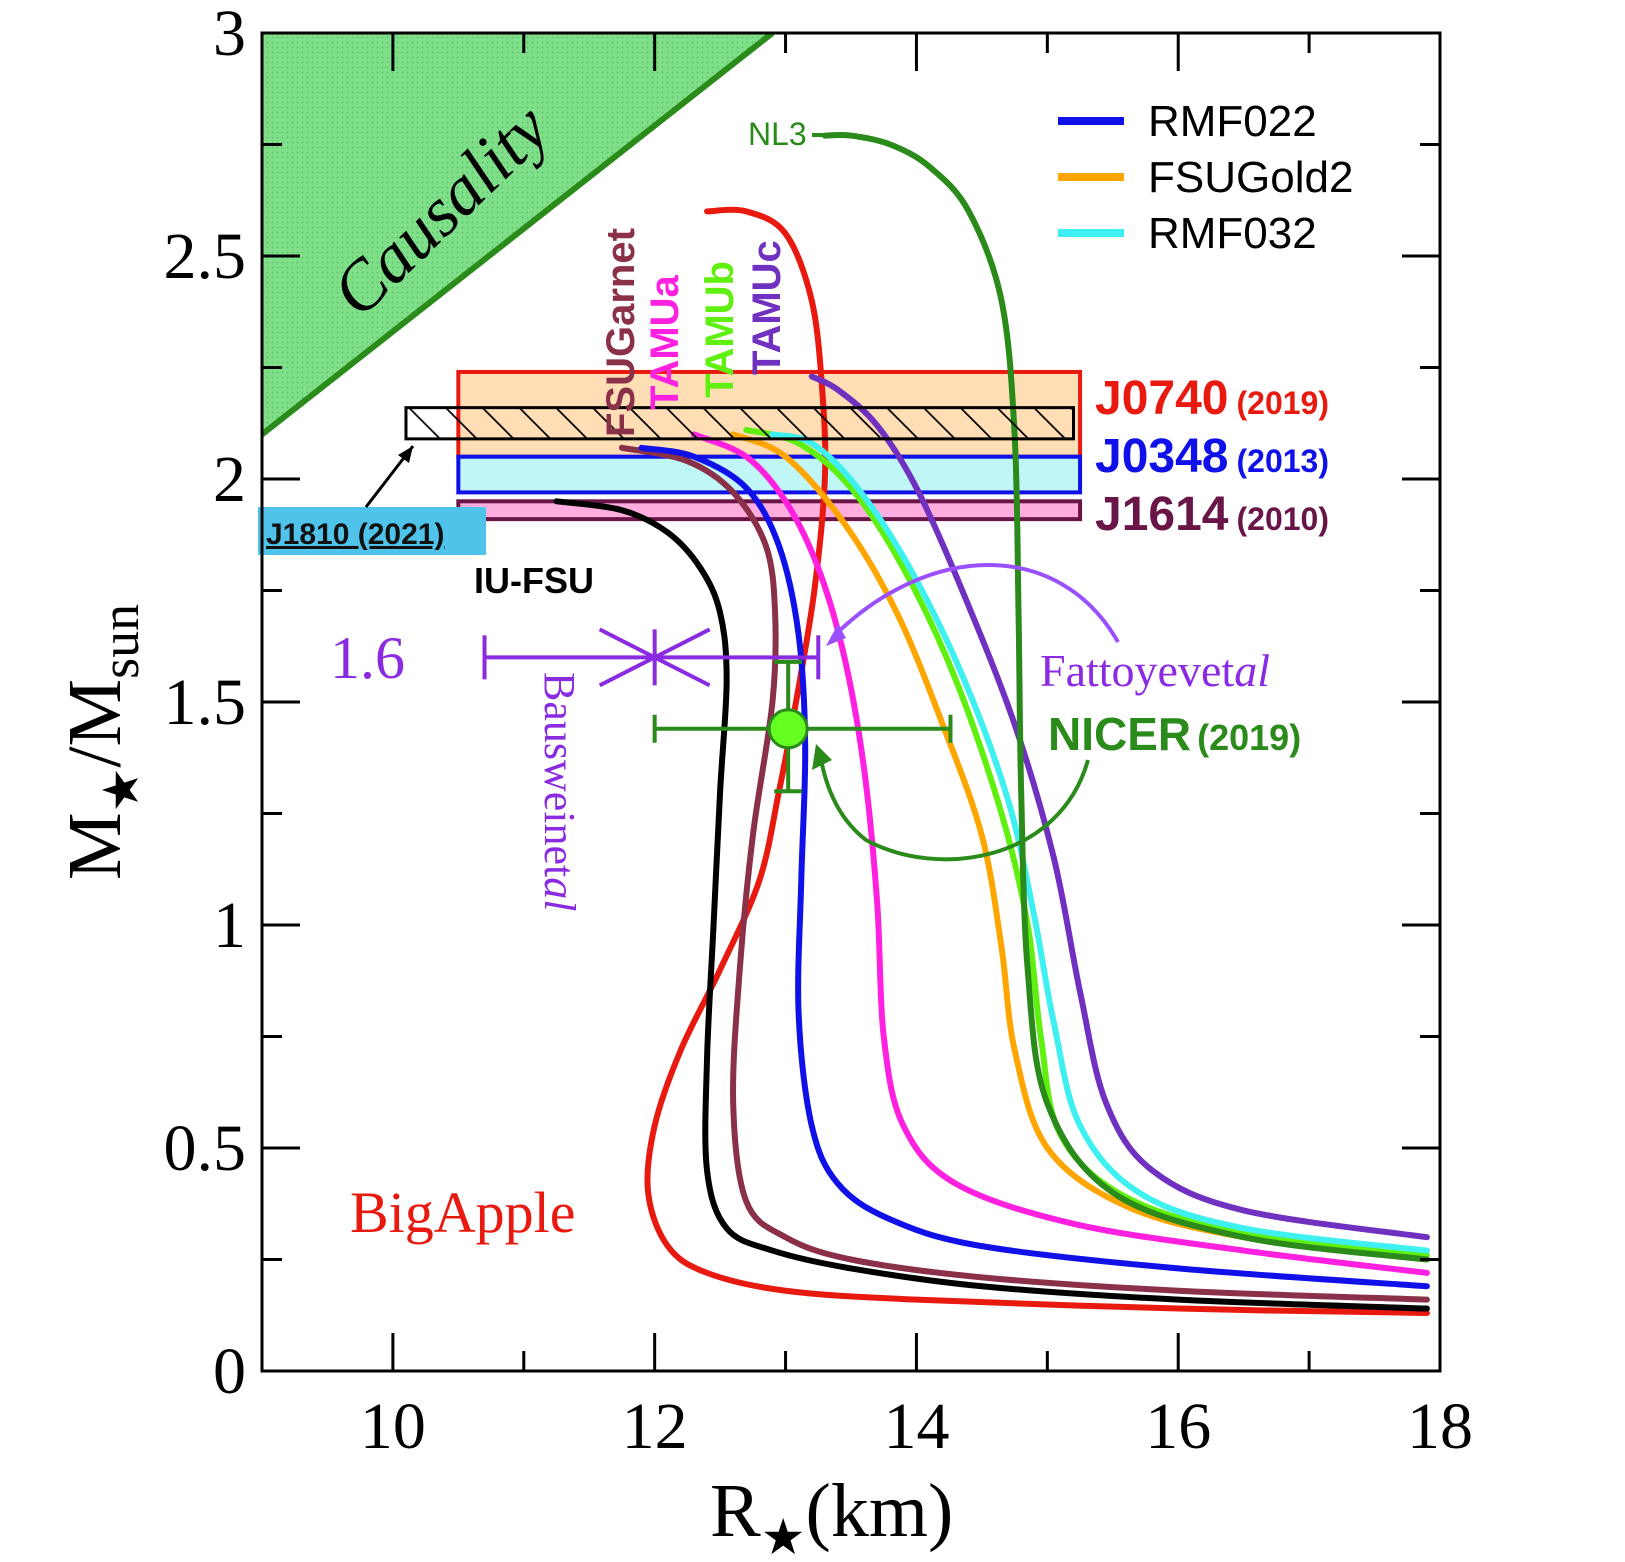 The image size is (1625, 1562). I want to click on x-axis-label-unit: (km), so click(880, 1511).